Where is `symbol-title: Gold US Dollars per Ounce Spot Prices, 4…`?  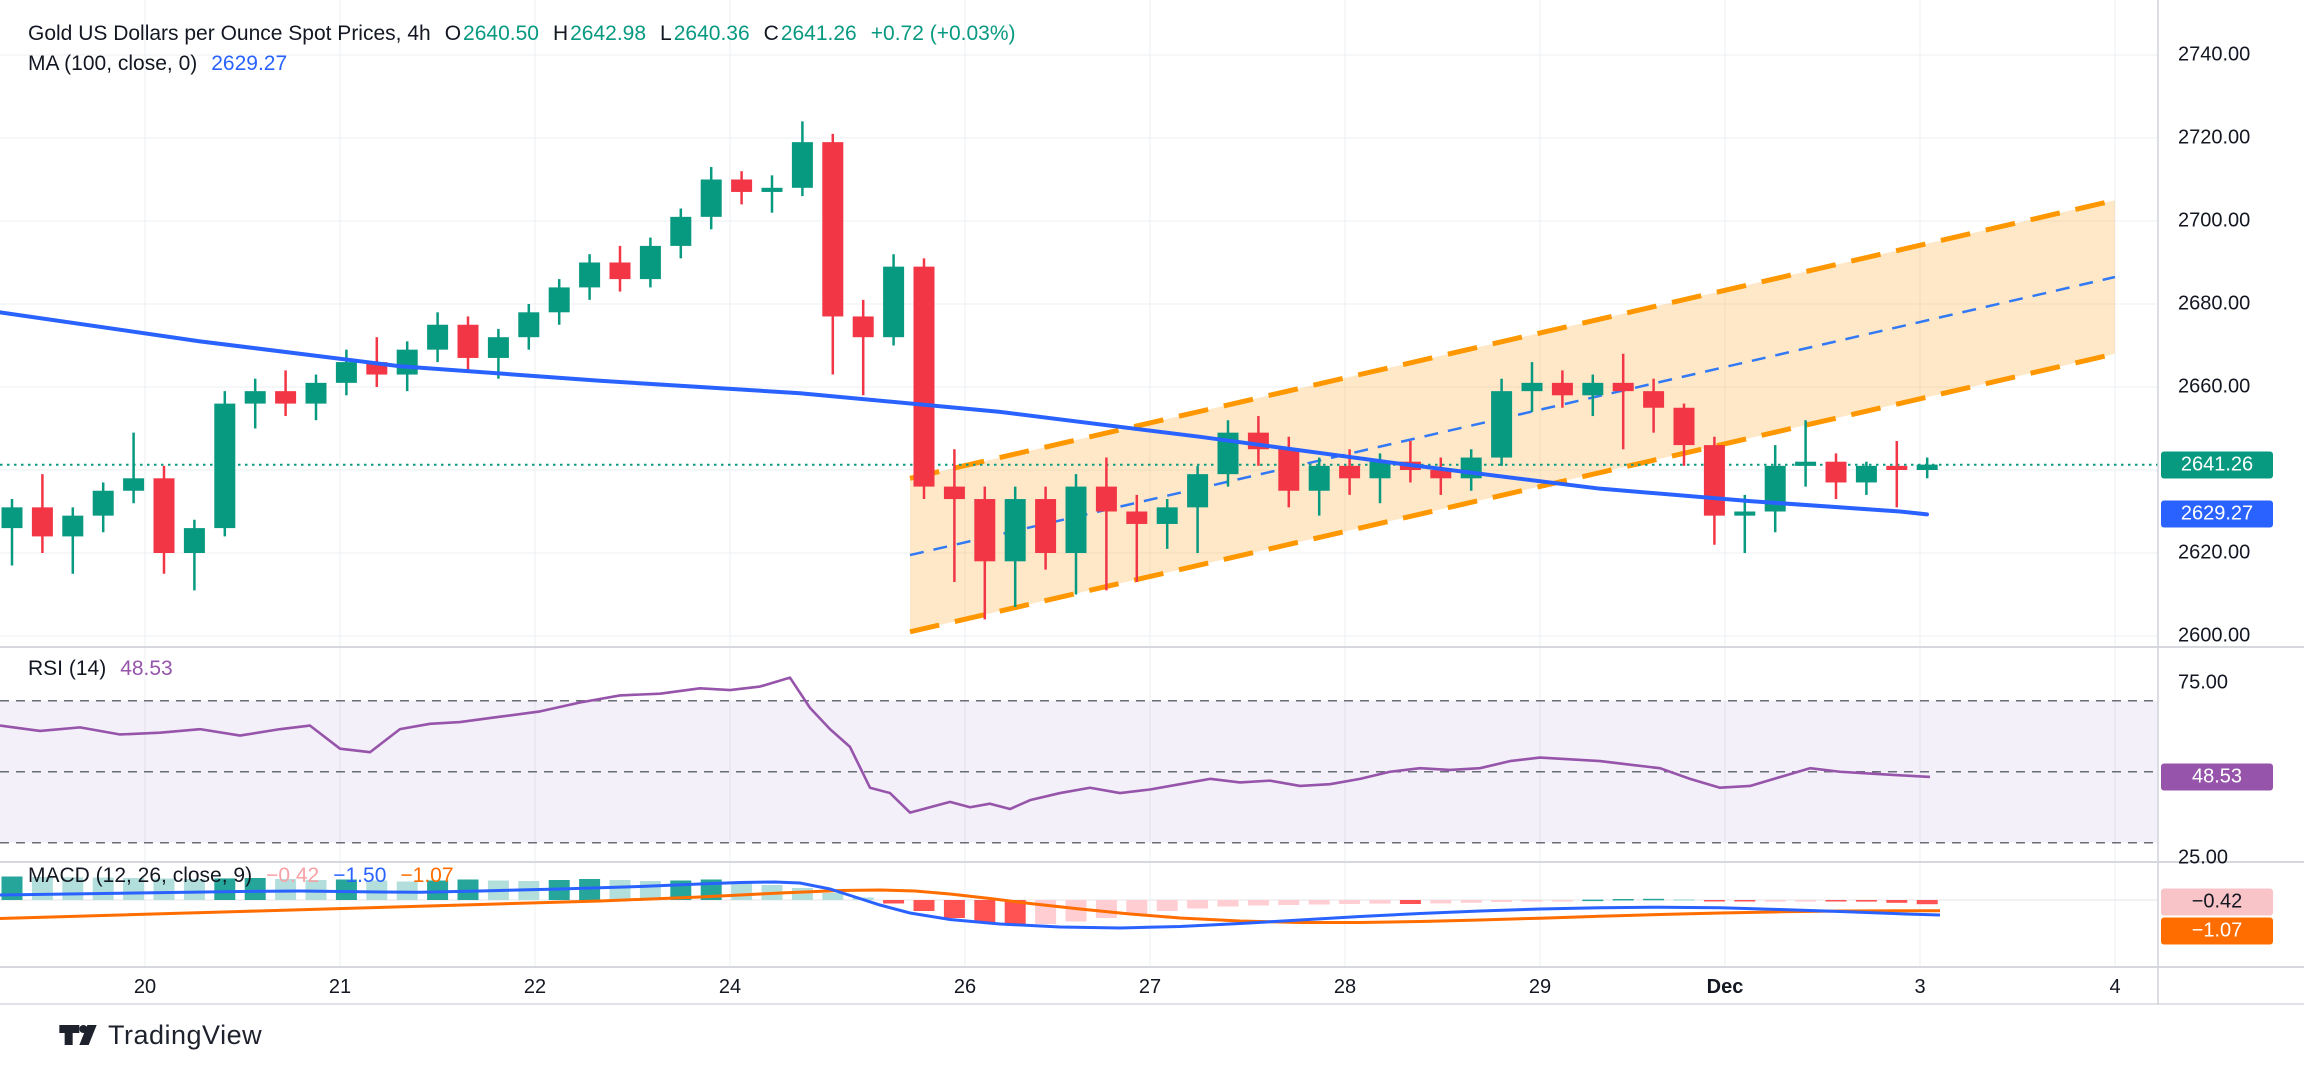 symbol-title: Gold US Dollars per Ounce Spot Prices, 4… is located at coordinates (229, 33).